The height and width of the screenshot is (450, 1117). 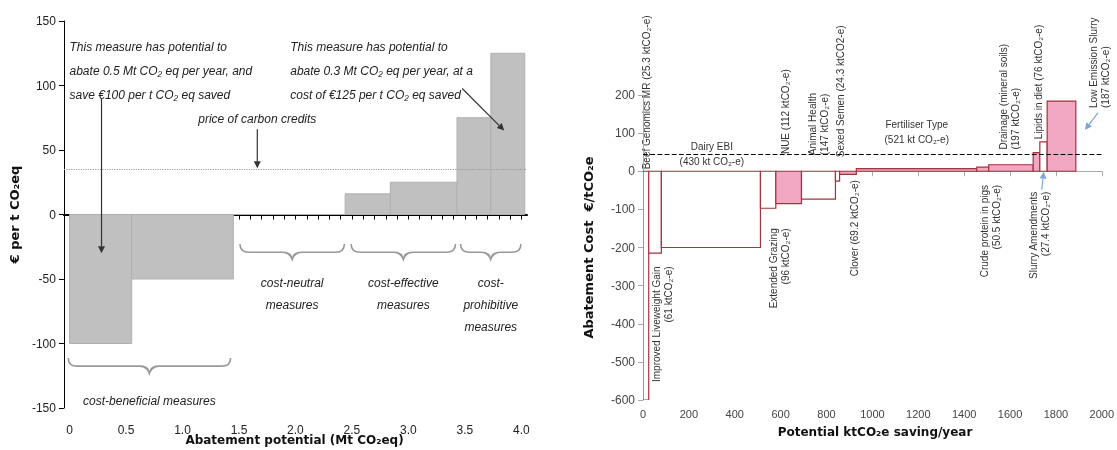 What do you see at coordinates (712, 154) in the screenshot?
I see `annotation: Dairy EBI (430 kt CO₂-e)` at bounding box center [712, 154].